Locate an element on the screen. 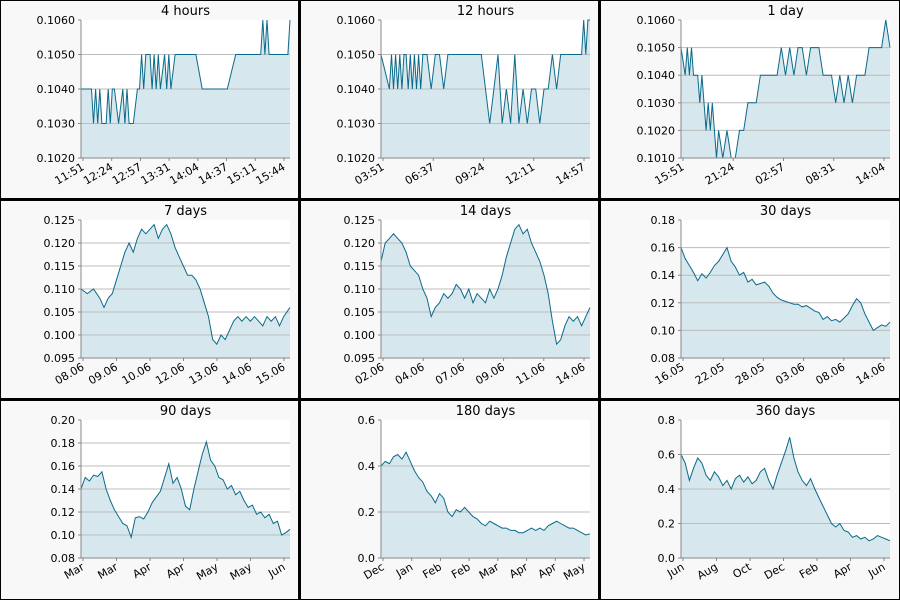  x-tick-label: 08:31 is located at coordinates (820, 173).